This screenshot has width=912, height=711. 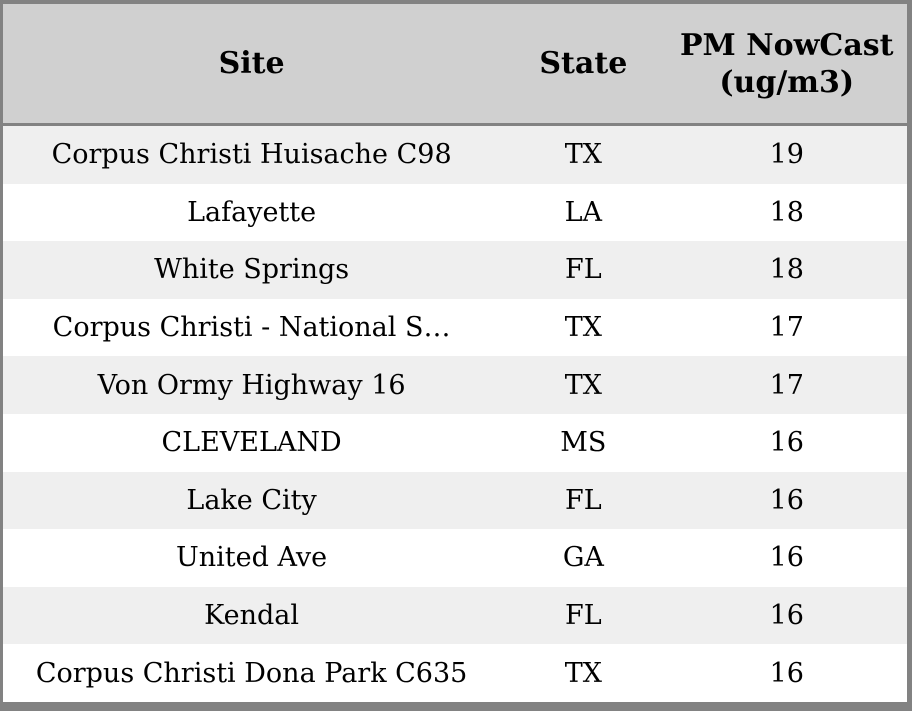 I want to click on table-row: Lake City FL 16, so click(x=455, y=500).